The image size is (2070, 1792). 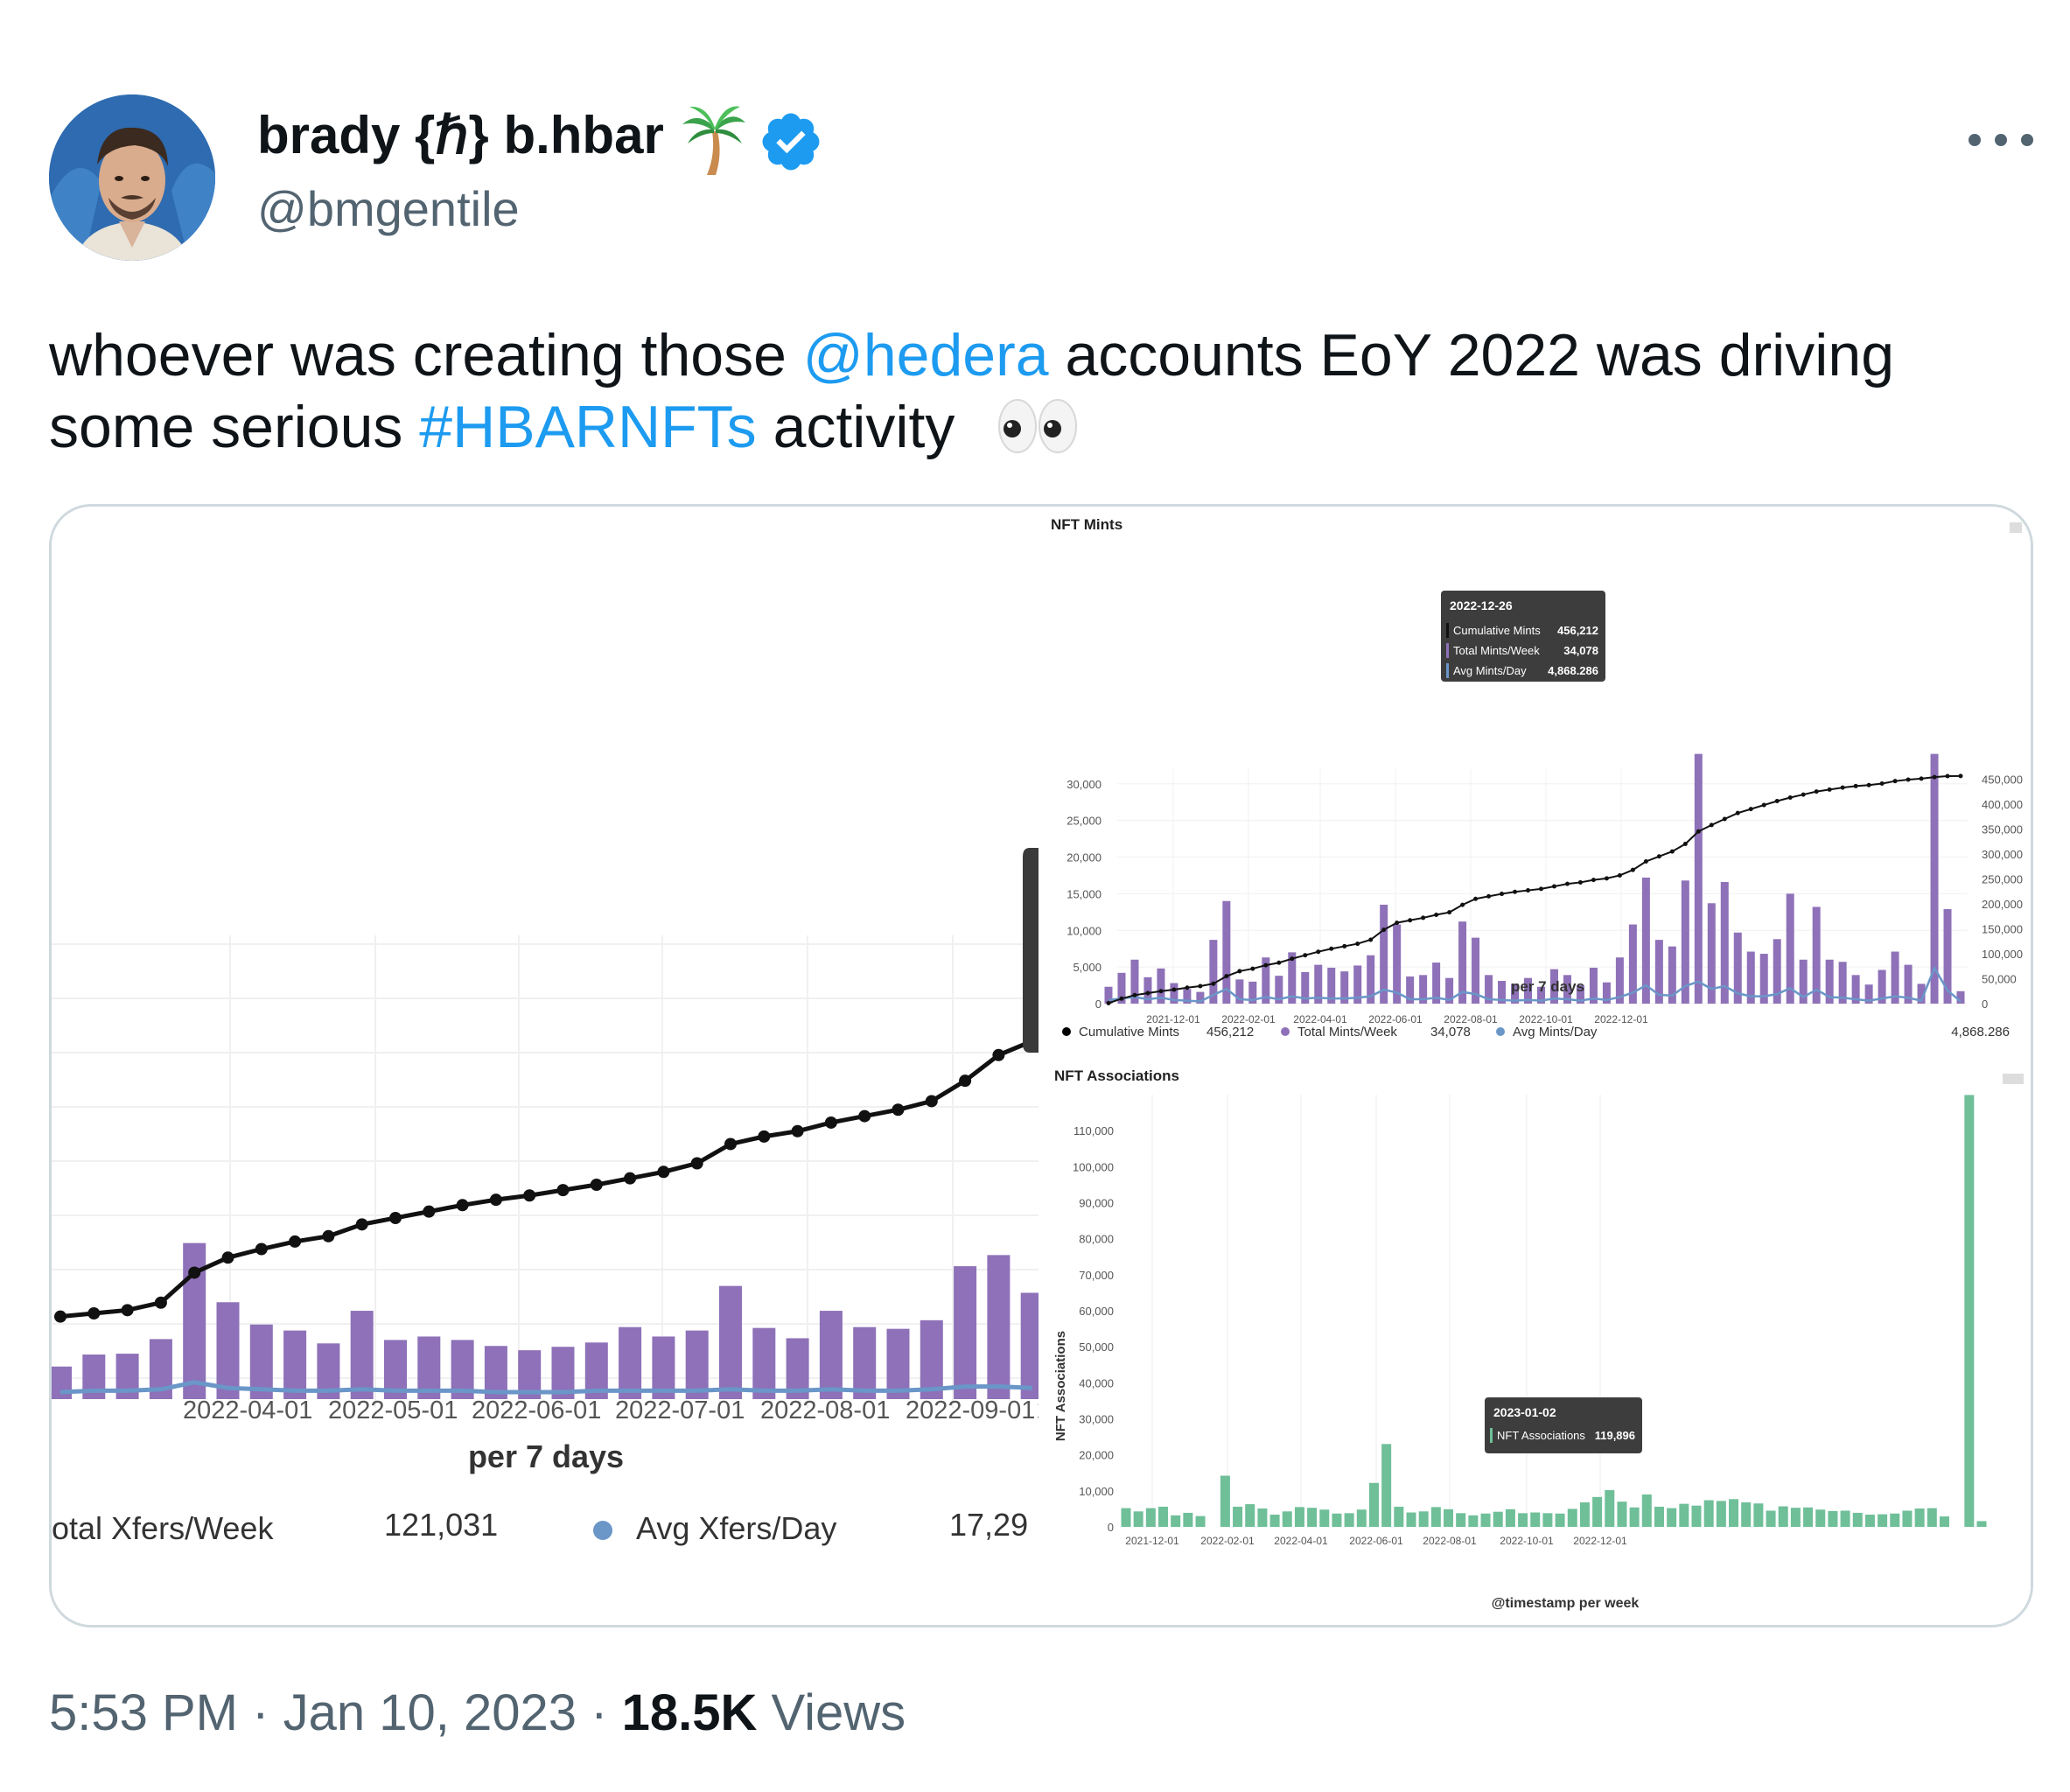 What do you see at coordinates (1030, 950) in the screenshot?
I see `left-tooltip-edge` at bounding box center [1030, 950].